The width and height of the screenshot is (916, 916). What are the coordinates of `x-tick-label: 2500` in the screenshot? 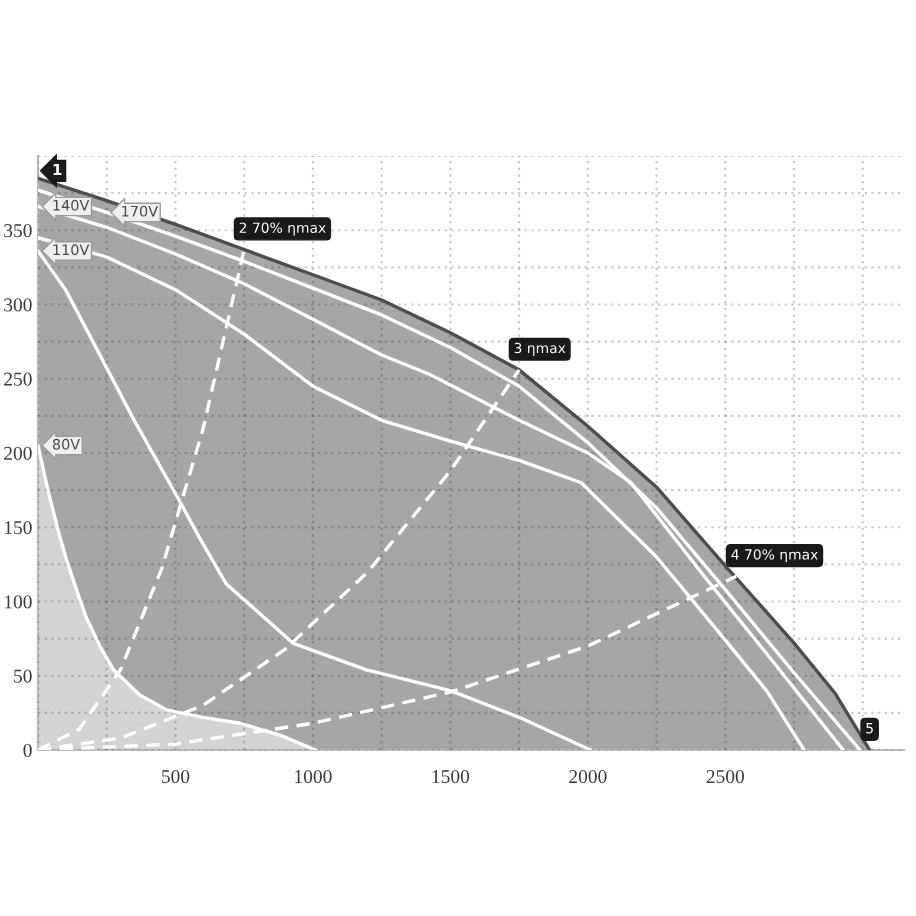 It's located at (725, 777).